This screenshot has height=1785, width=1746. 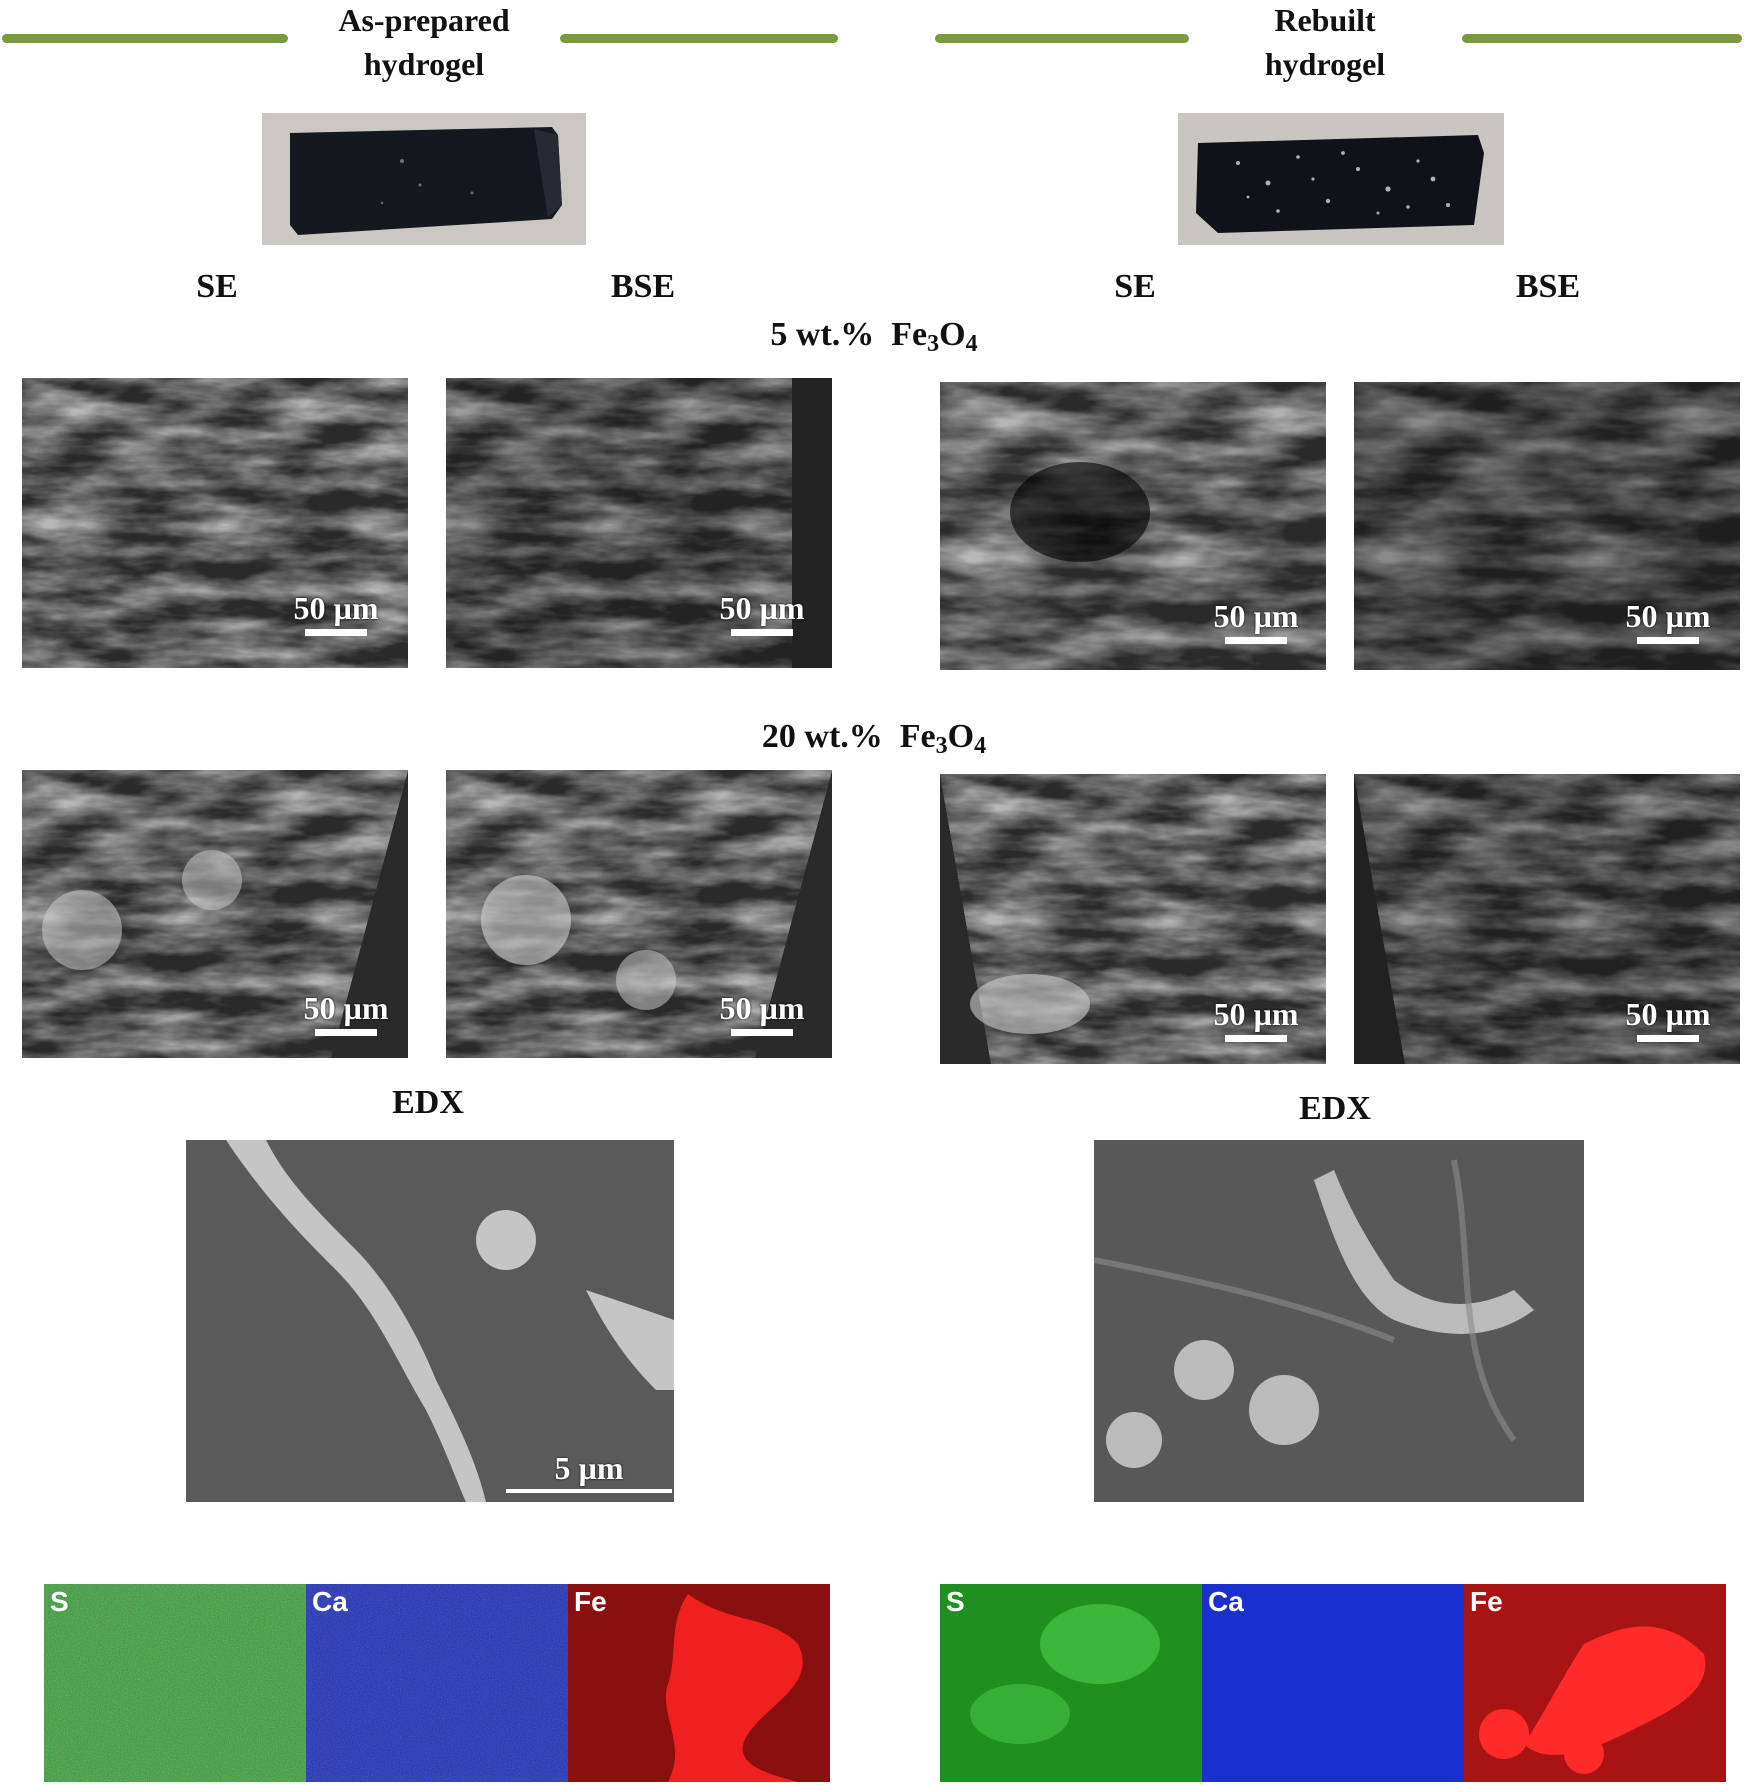 What do you see at coordinates (430, 1321) in the screenshot?
I see `edx-left-sem` at bounding box center [430, 1321].